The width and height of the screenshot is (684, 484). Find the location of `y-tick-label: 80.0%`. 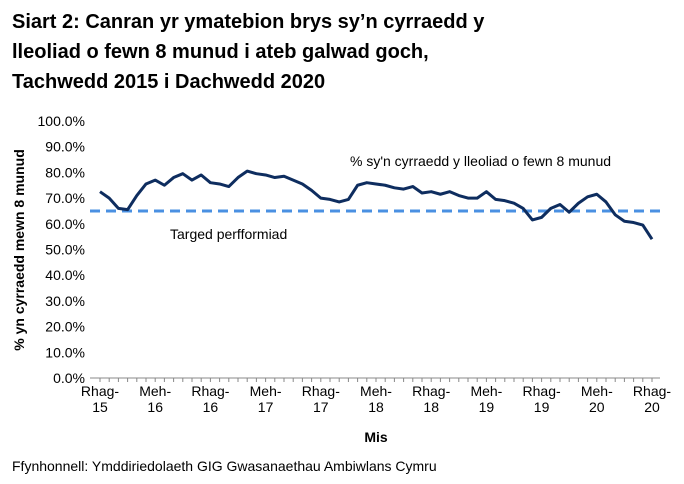

y-tick-label: 80.0% is located at coordinates (65, 172).